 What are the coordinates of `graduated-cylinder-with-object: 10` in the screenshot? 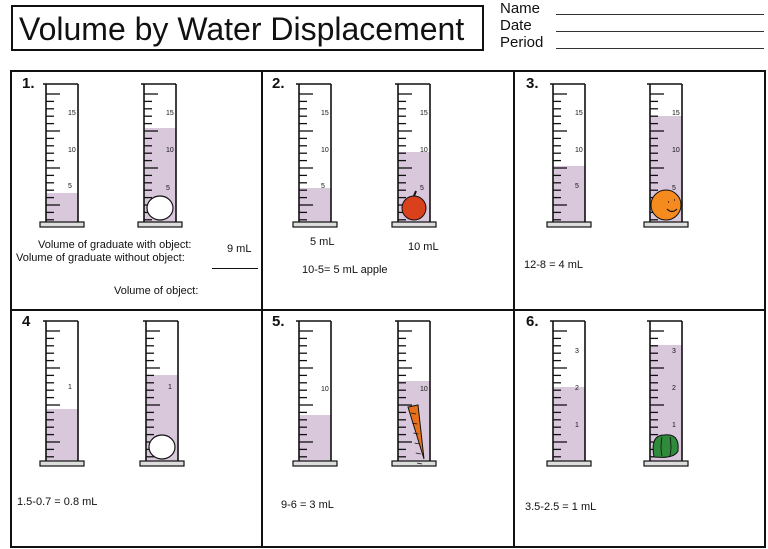 It's located at (414, 393).